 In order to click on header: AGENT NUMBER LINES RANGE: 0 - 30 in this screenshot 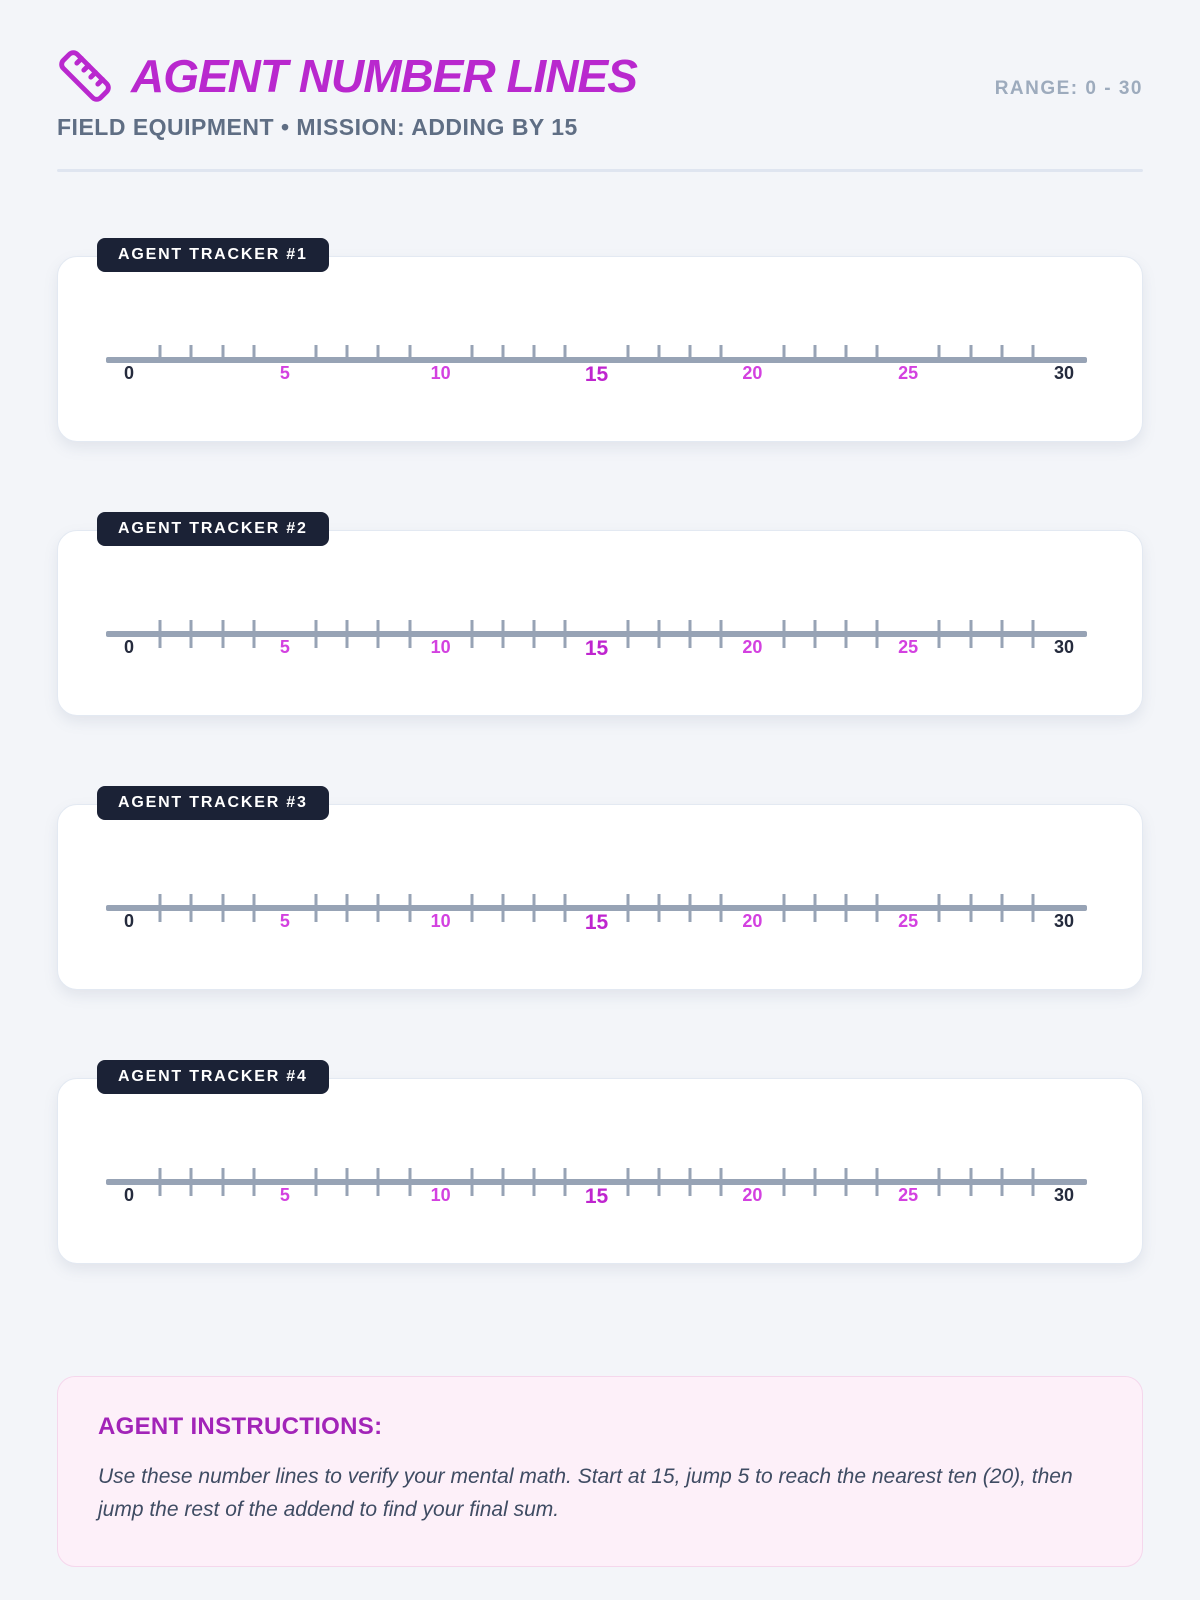, I will do `click(600, 76)`.